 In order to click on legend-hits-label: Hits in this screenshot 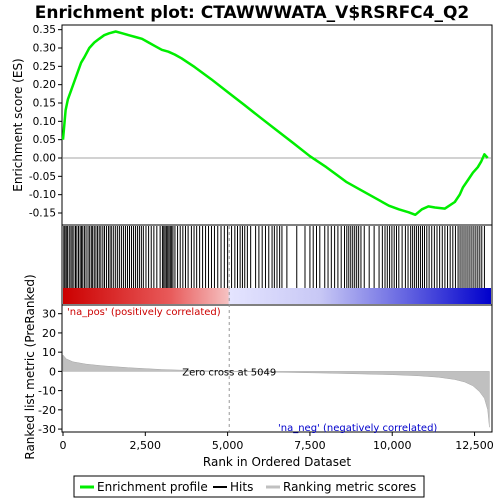, I will do `click(241, 487)`.